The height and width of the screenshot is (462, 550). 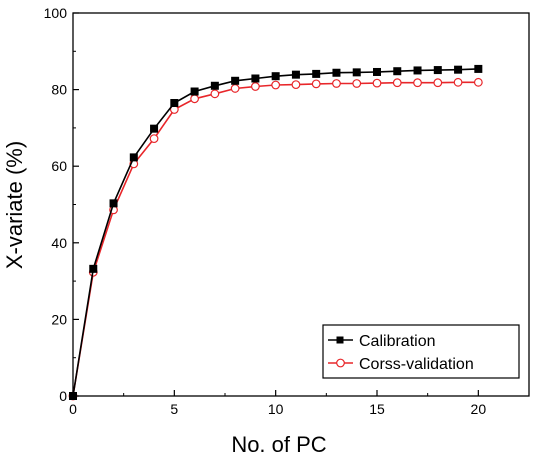 I want to click on y-axis-label: X-variate (%), so click(x=14, y=205).